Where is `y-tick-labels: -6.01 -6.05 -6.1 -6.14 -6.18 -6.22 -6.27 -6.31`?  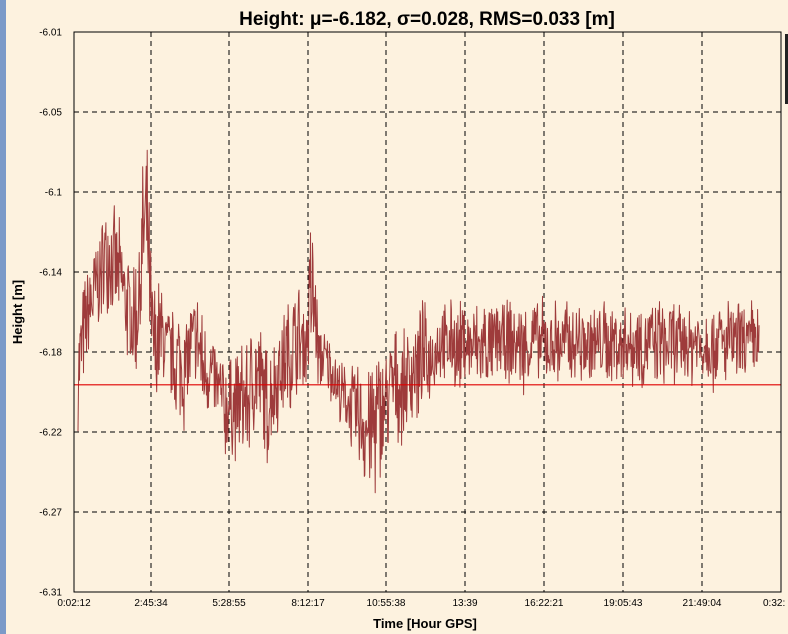
y-tick-labels: -6.01 -6.05 -6.1 -6.14 -6.18 -6.22 -6.27 -6.31 is located at coordinates (50, 313).